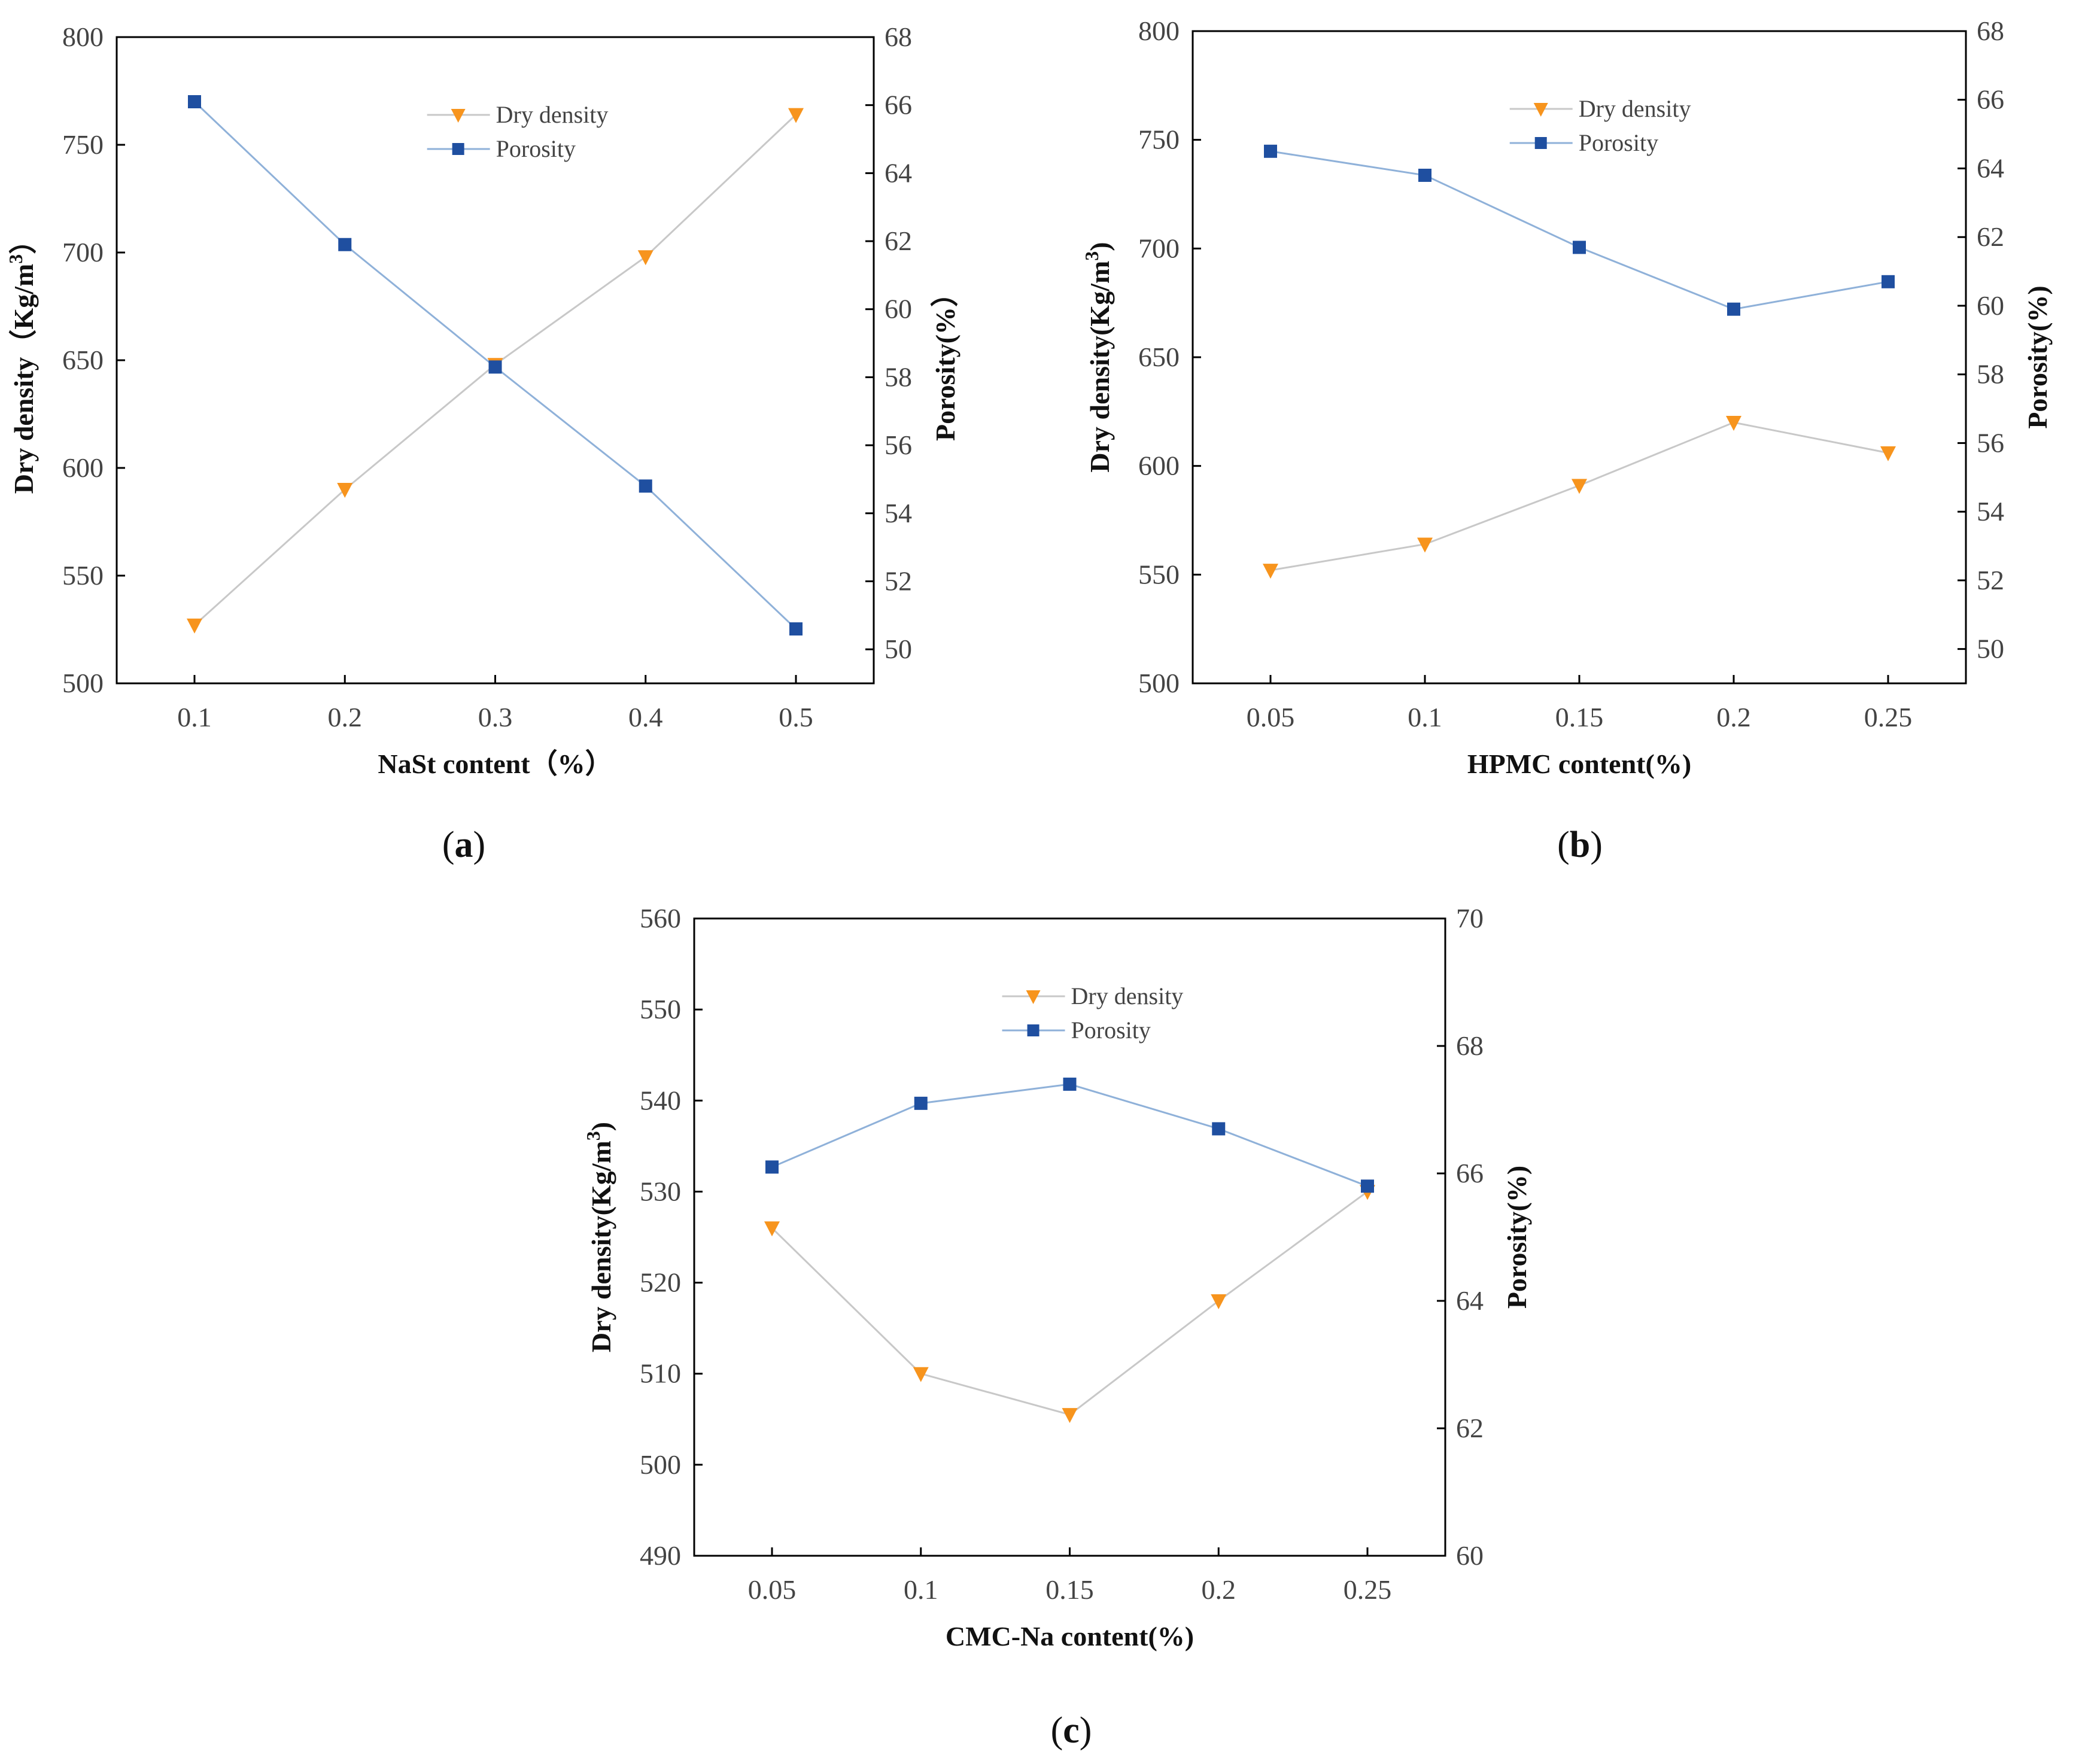 This screenshot has height=1764, width=2082. What do you see at coordinates (946, 360) in the screenshot?
I see `y2-axis-title: Porosity(%）` at bounding box center [946, 360].